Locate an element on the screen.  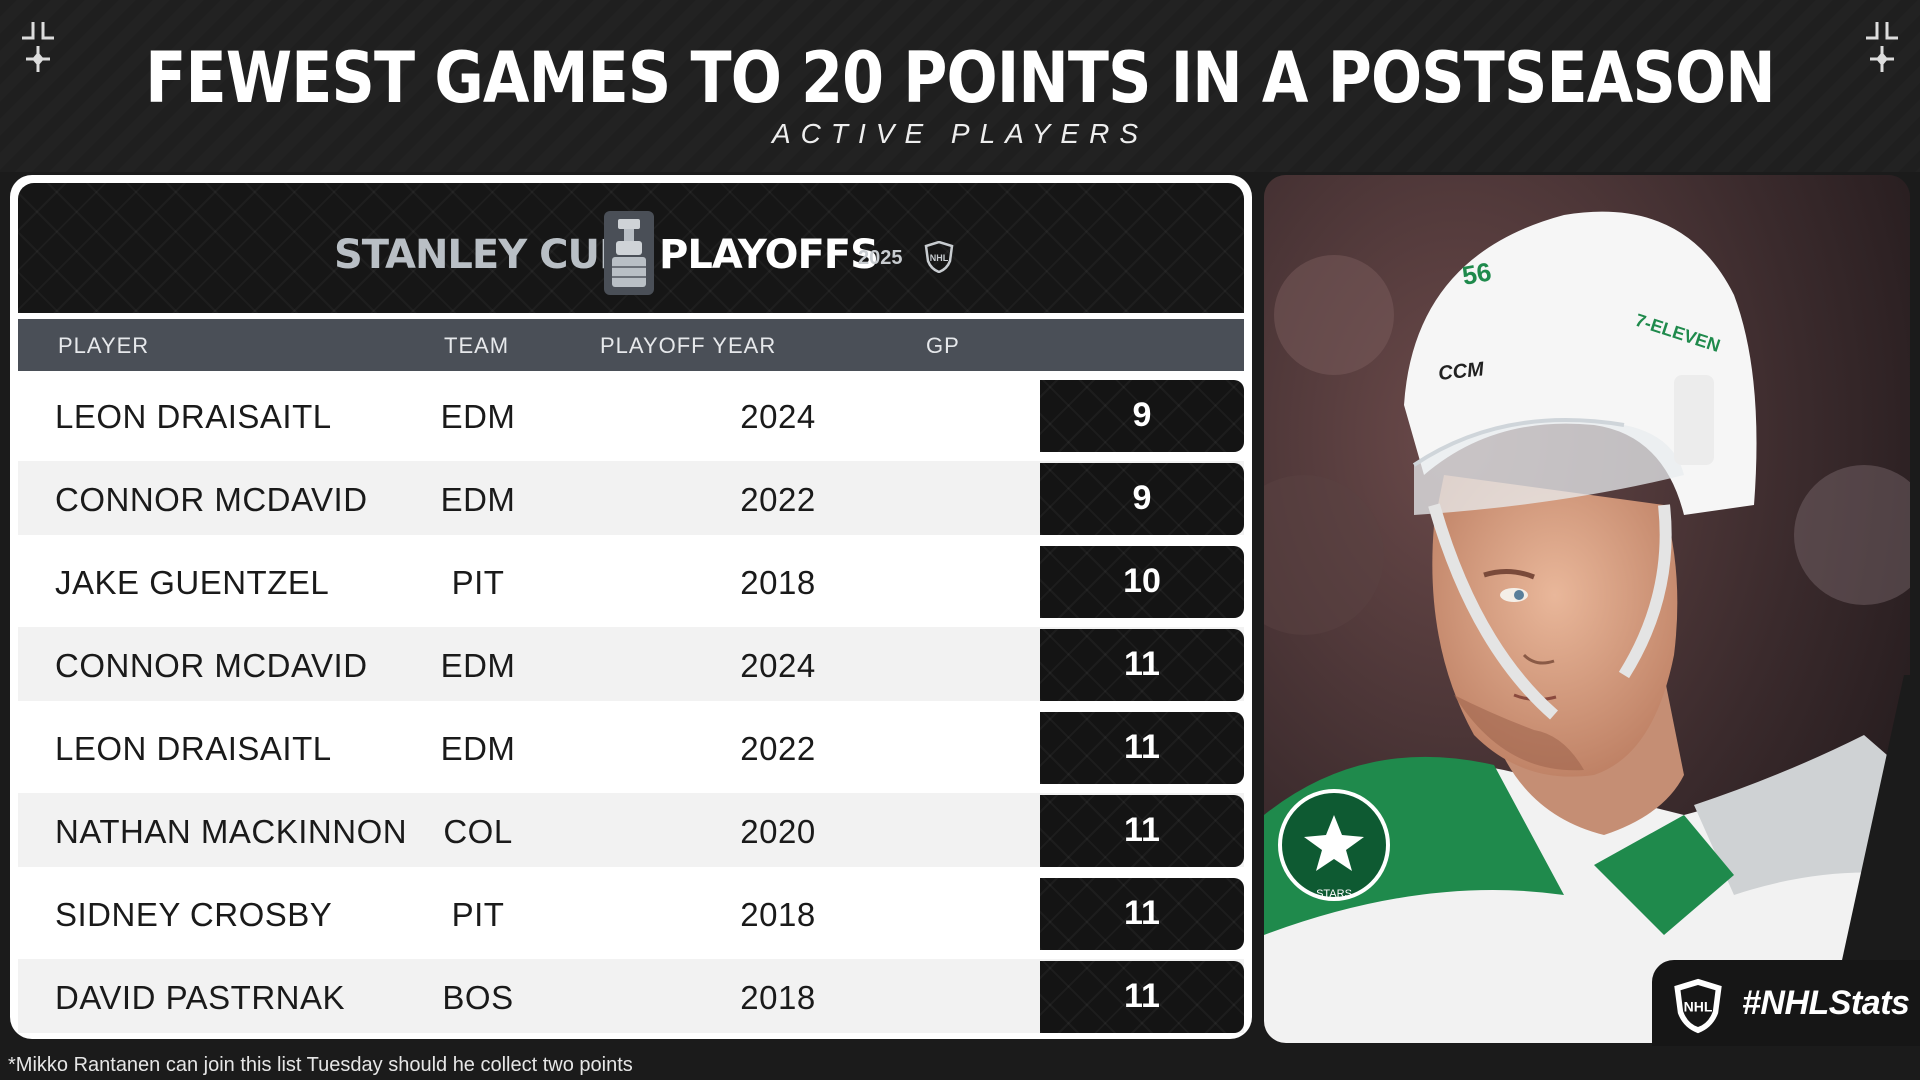
jersey-collar is located at coordinates (1664, 875).